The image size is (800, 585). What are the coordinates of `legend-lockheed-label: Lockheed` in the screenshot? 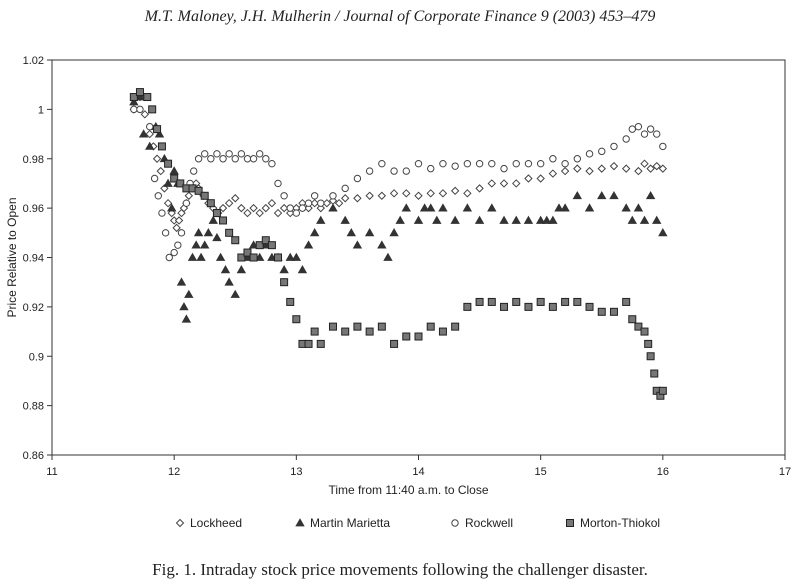 It's located at (216, 523).